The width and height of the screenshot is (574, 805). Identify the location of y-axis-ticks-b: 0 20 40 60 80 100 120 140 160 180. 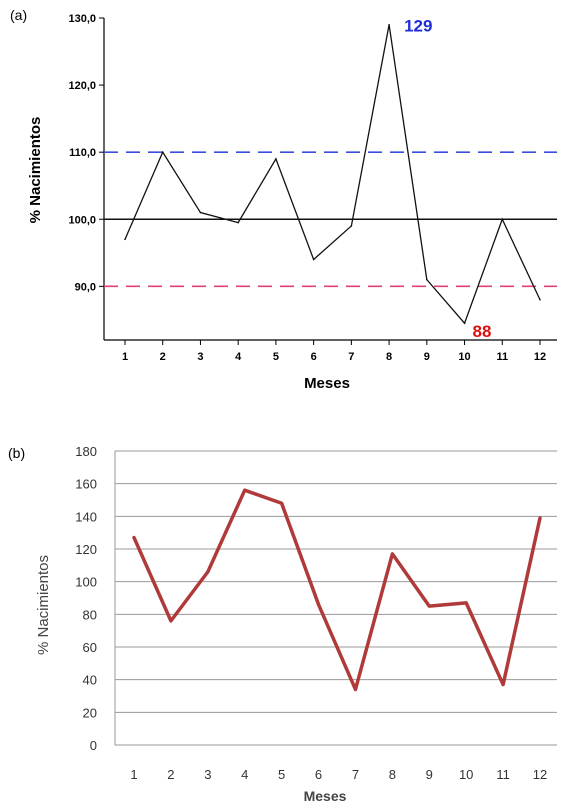
(86, 598).